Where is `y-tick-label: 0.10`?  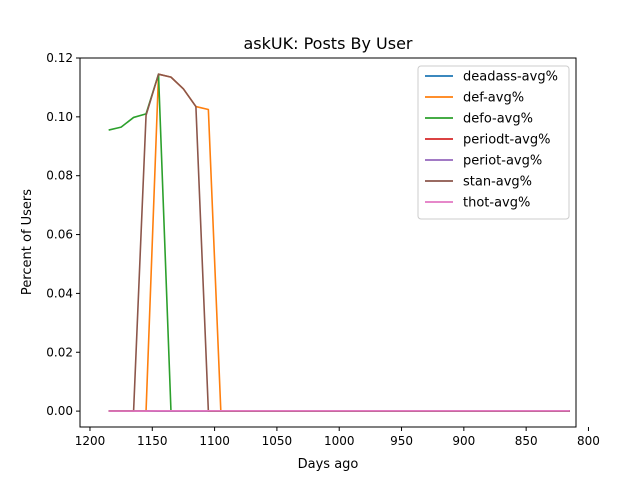 y-tick-label: 0.10 is located at coordinates (59, 117).